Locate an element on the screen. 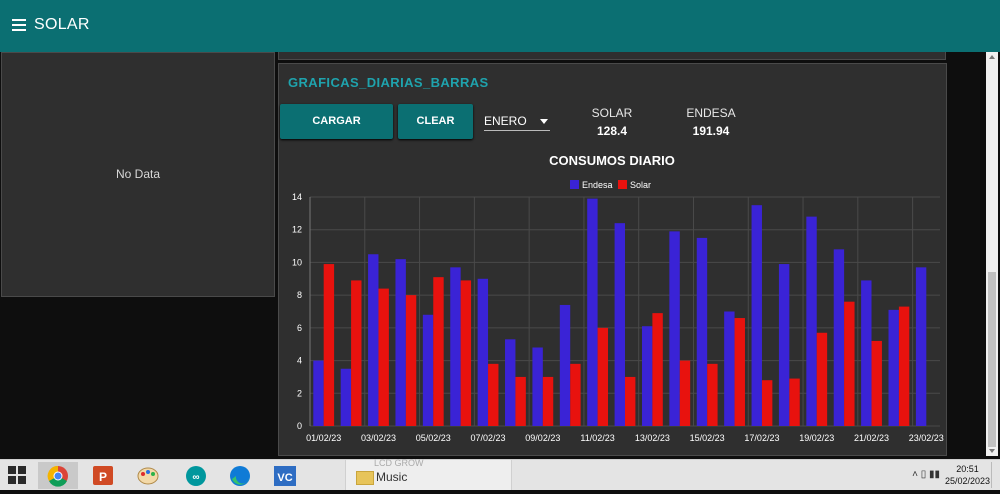 This screenshot has height=494, width=1000. chrome-icon is located at coordinates (58, 475).